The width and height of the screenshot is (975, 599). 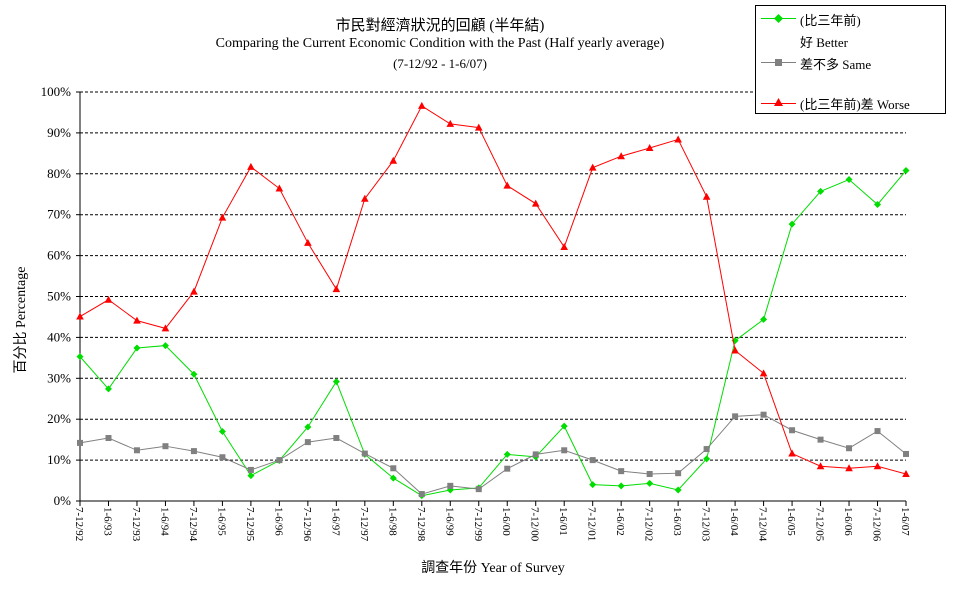 What do you see at coordinates (193, 524) in the screenshot?
I see `x-tick-label: 7-12/94` at bounding box center [193, 524].